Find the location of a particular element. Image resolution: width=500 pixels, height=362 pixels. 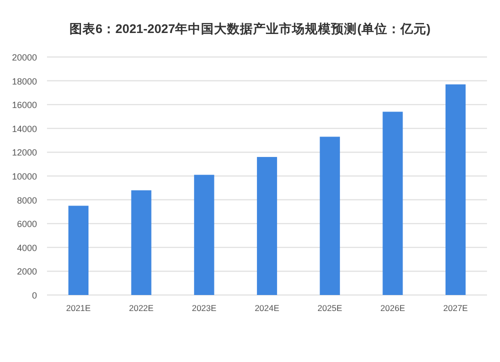

chart-title: 图表6：2021-2027年中国大数据产业市场规模预测(单位：亿元) is located at coordinates (250, 28).